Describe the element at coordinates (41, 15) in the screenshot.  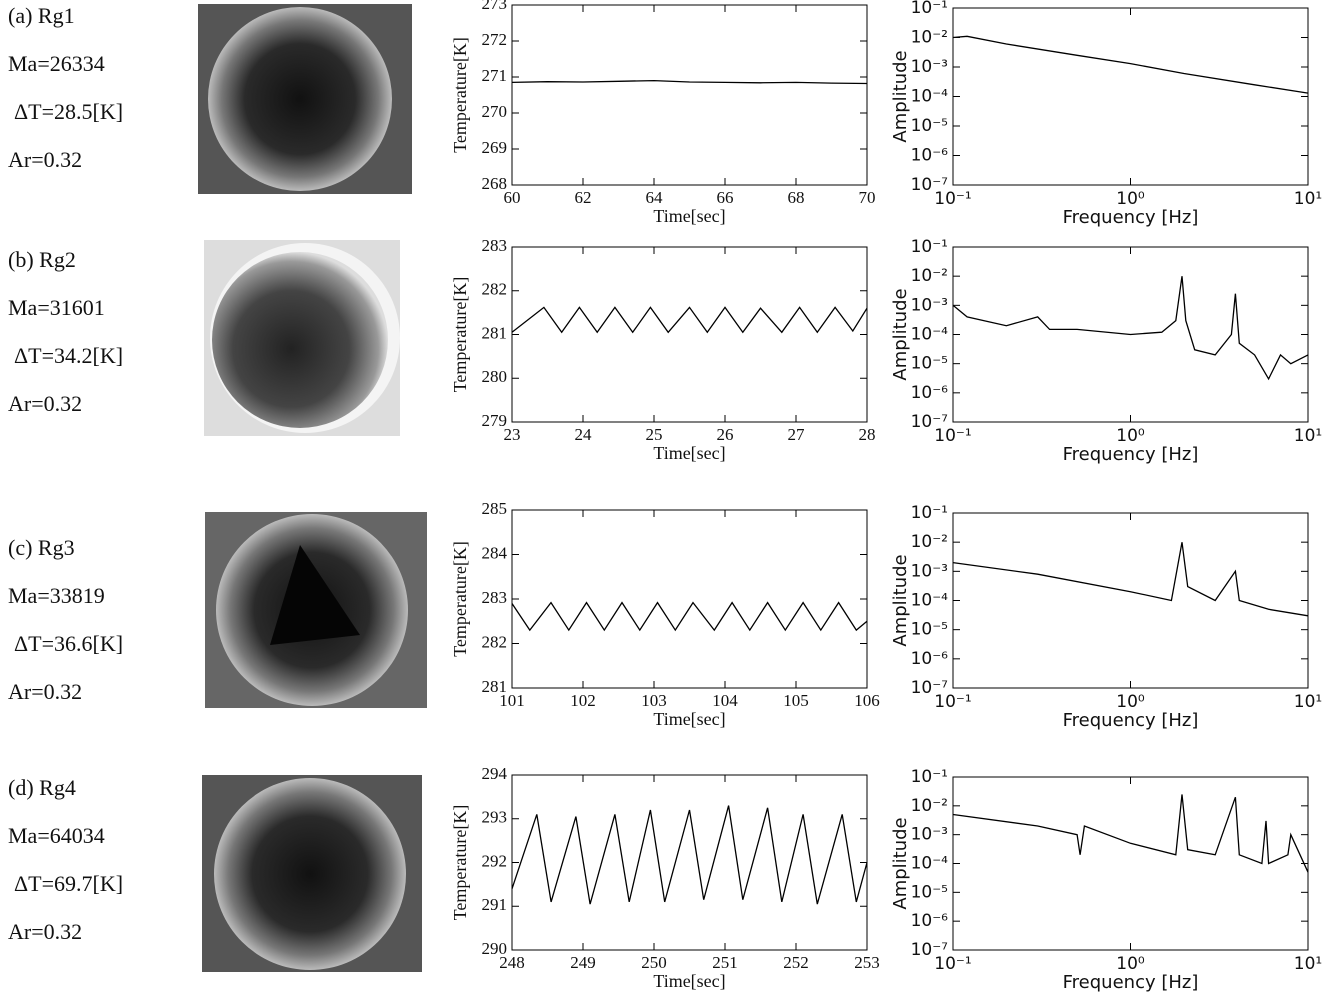
I see `panel-label: (a) Rg1` at that location.